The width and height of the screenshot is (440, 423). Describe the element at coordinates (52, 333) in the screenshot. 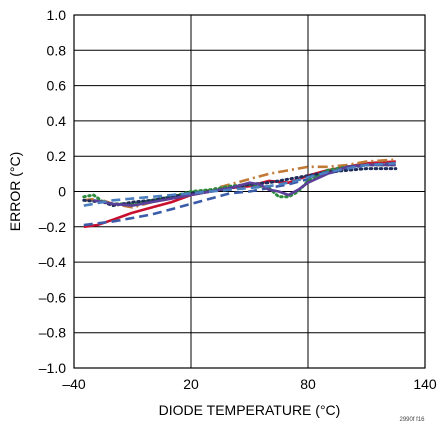

I see `y-tick-label: –0.8` at that location.